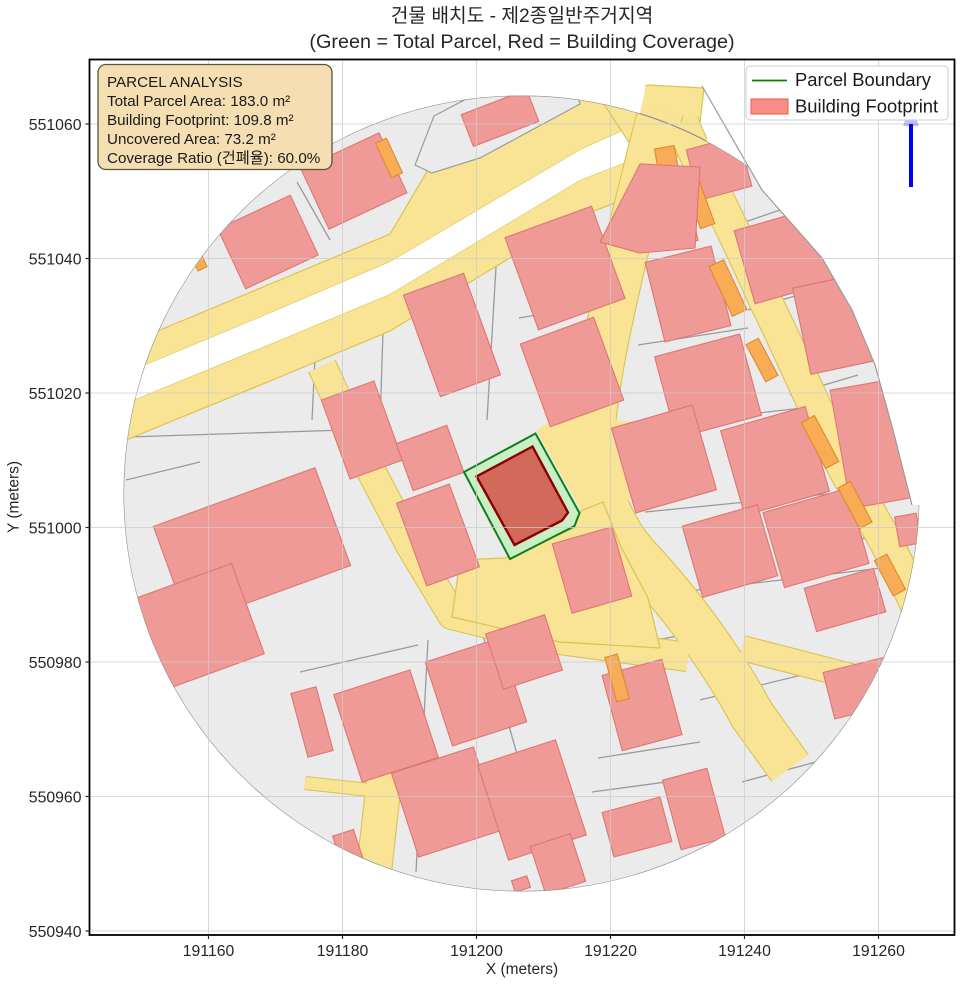  What do you see at coordinates (14, 497) in the screenshot?
I see `svg-text: Y (meters)` at bounding box center [14, 497].